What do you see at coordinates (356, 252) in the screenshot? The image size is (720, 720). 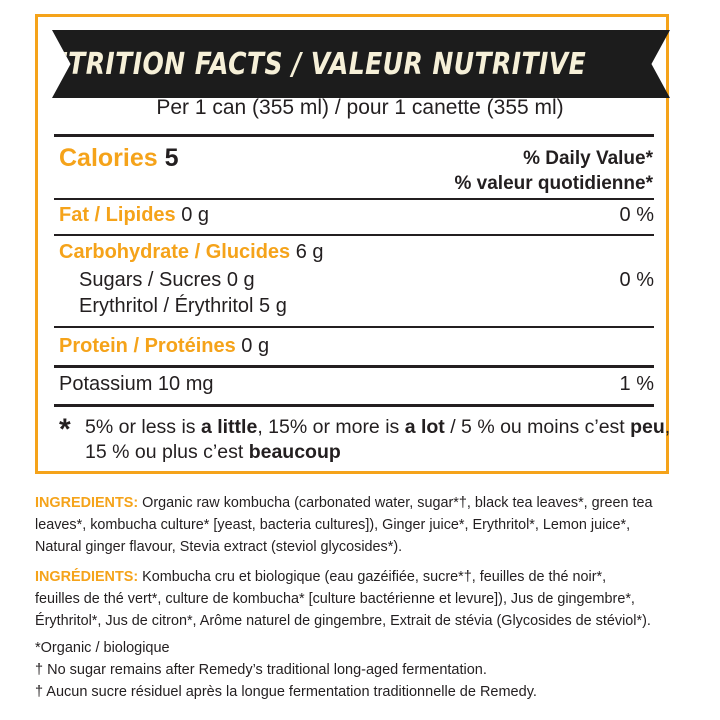 I see `carbohydrate-row: Carbohydrate / Glucides 6 g` at bounding box center [356, 252].